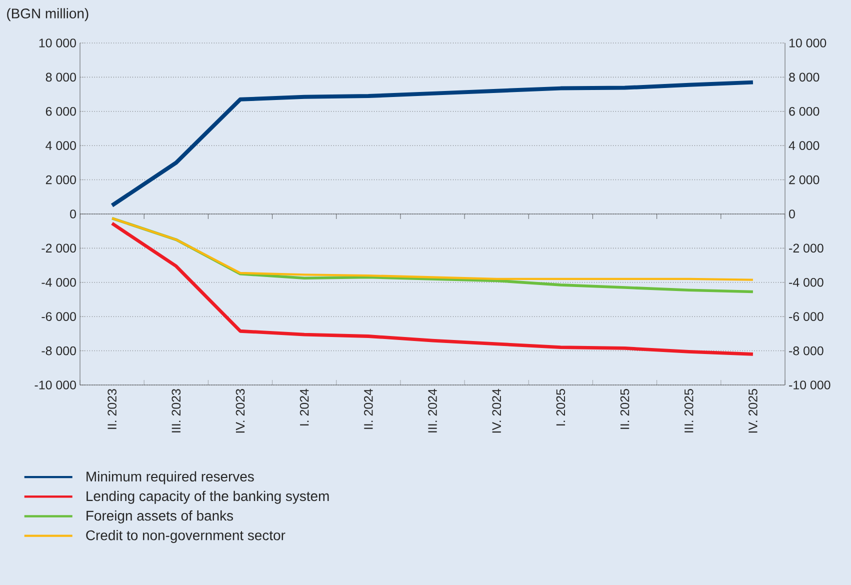 The image size is (851, 585). I want to click on legend-label: Minimum required reserves, so click(170, 477).